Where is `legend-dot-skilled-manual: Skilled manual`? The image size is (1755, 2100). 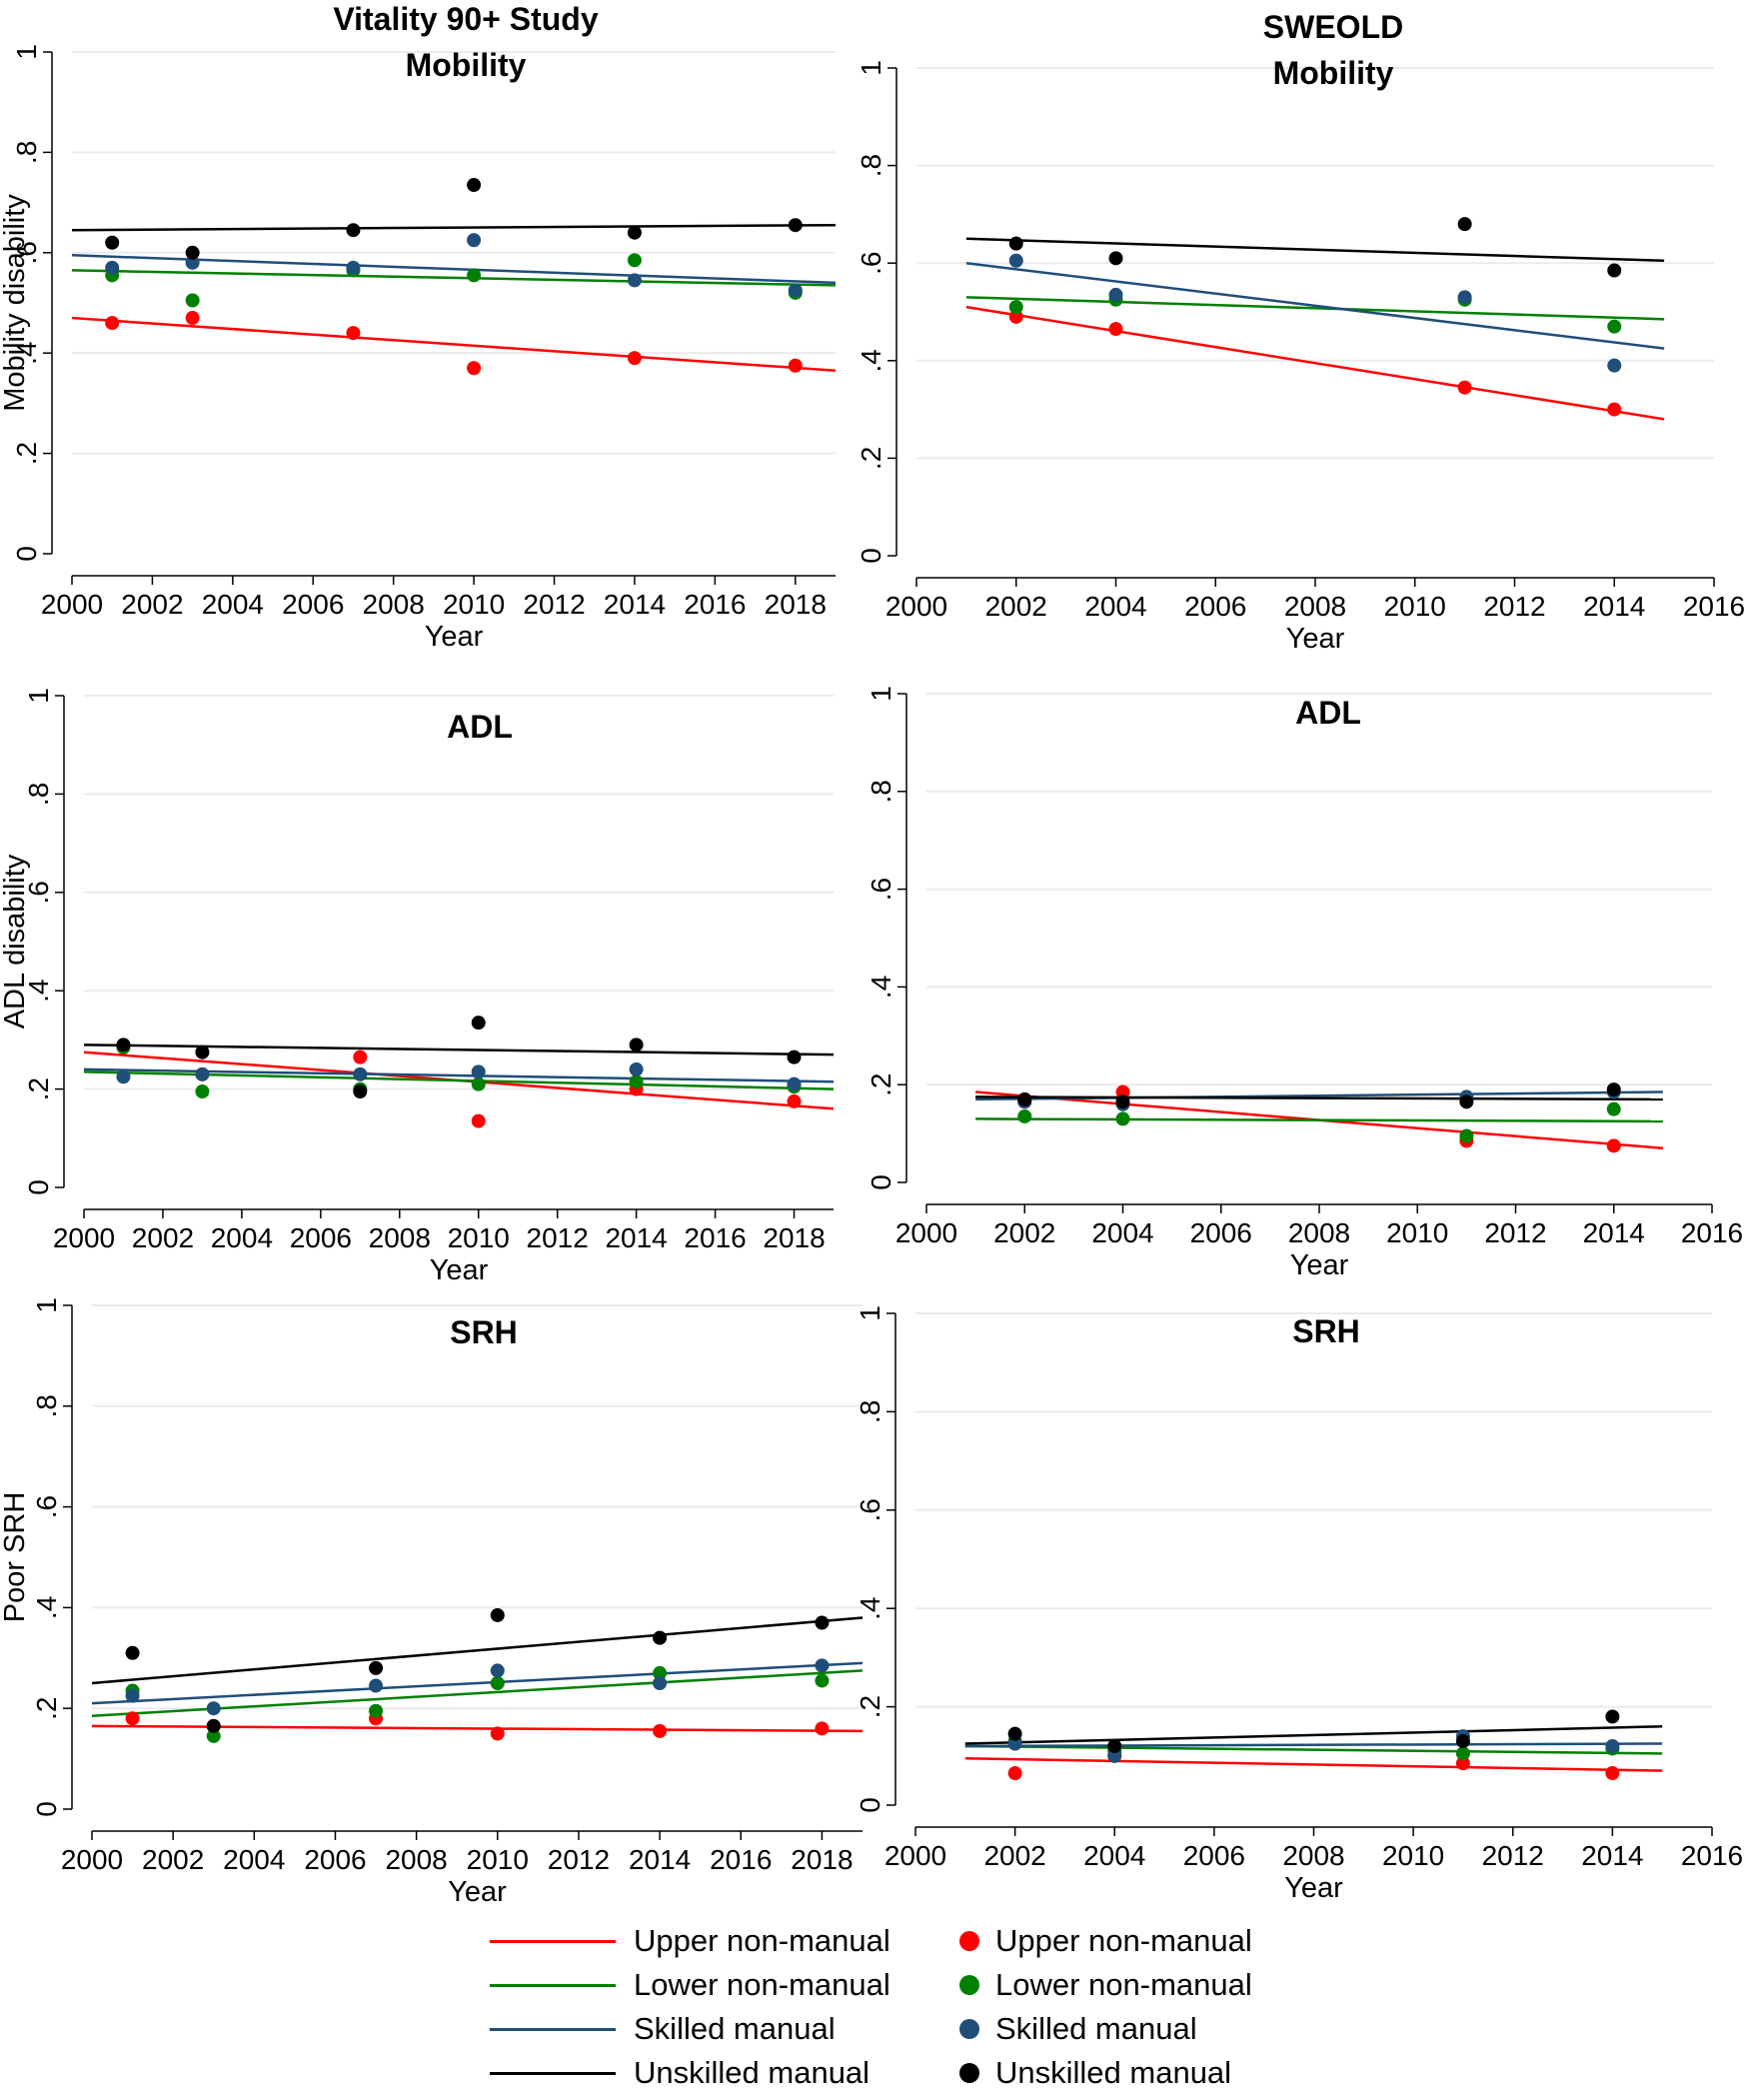
legend-dot-skilled-manual: Skilled manual is located at coordinates (1074, 2029).